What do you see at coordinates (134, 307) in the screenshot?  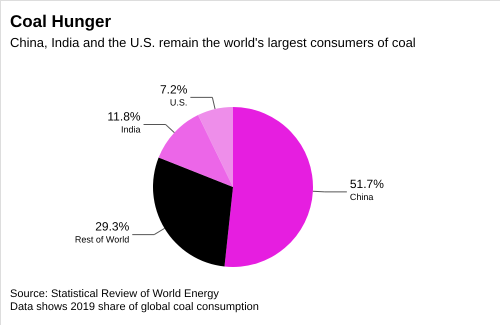 I see `text: Data shows 2019 share of global coal consumption` at bounding box center [134, 307].